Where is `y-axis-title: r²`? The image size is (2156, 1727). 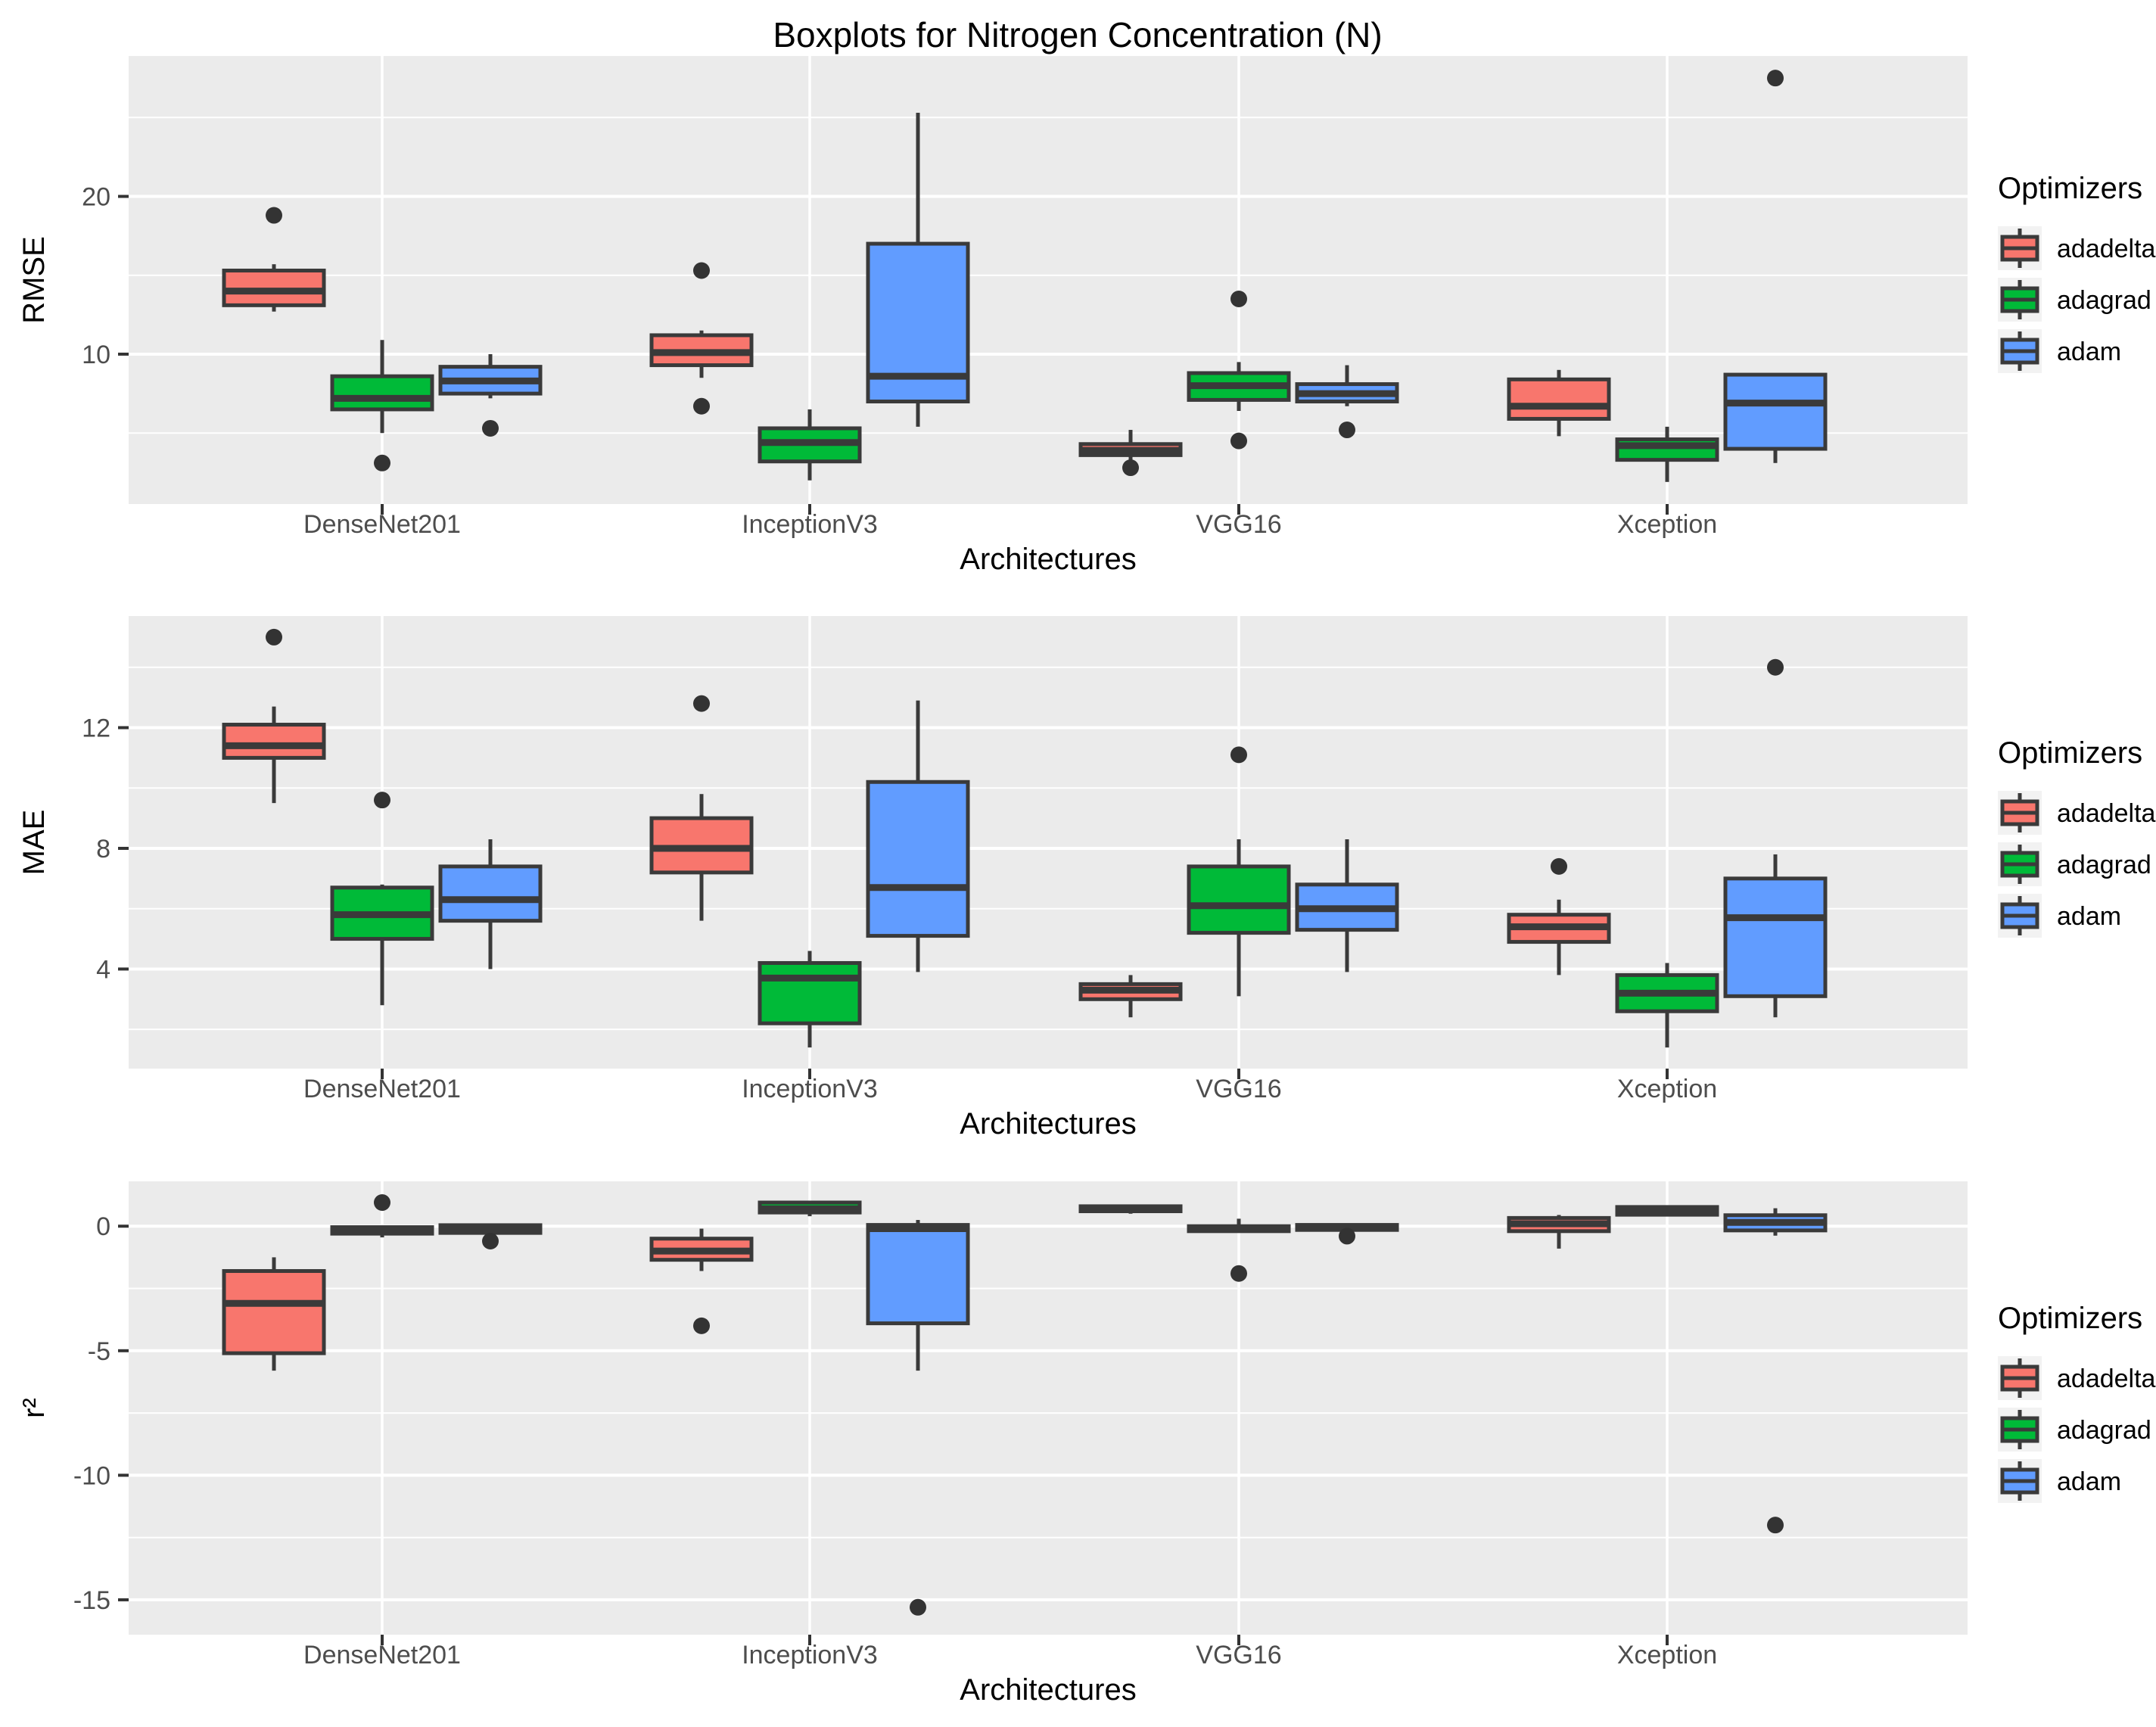 y-axis-title: r² is located at coordinates (34, 1408).